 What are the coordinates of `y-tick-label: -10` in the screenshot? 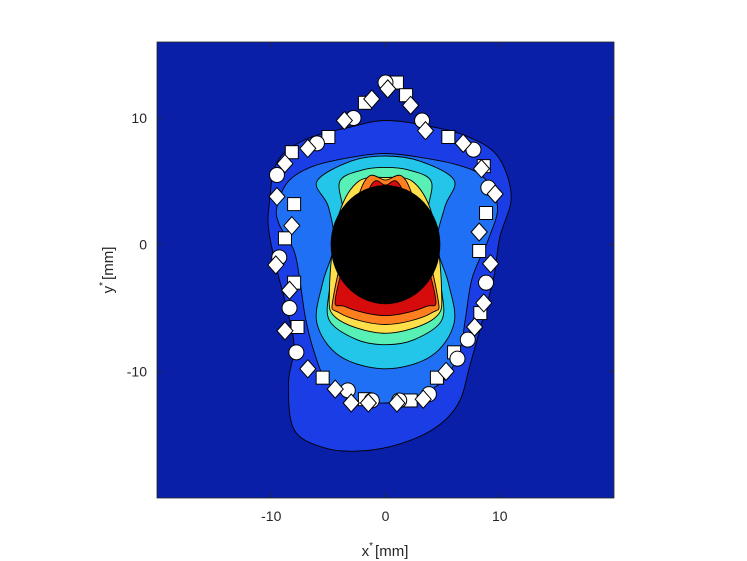 It's located at (137, 371).